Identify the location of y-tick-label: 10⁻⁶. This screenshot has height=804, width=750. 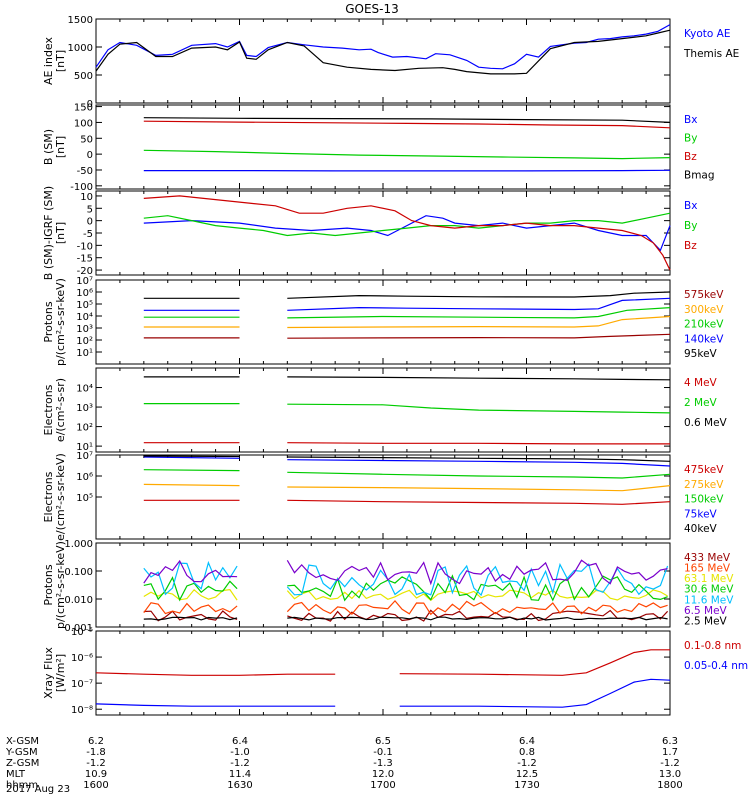
(82, 658).